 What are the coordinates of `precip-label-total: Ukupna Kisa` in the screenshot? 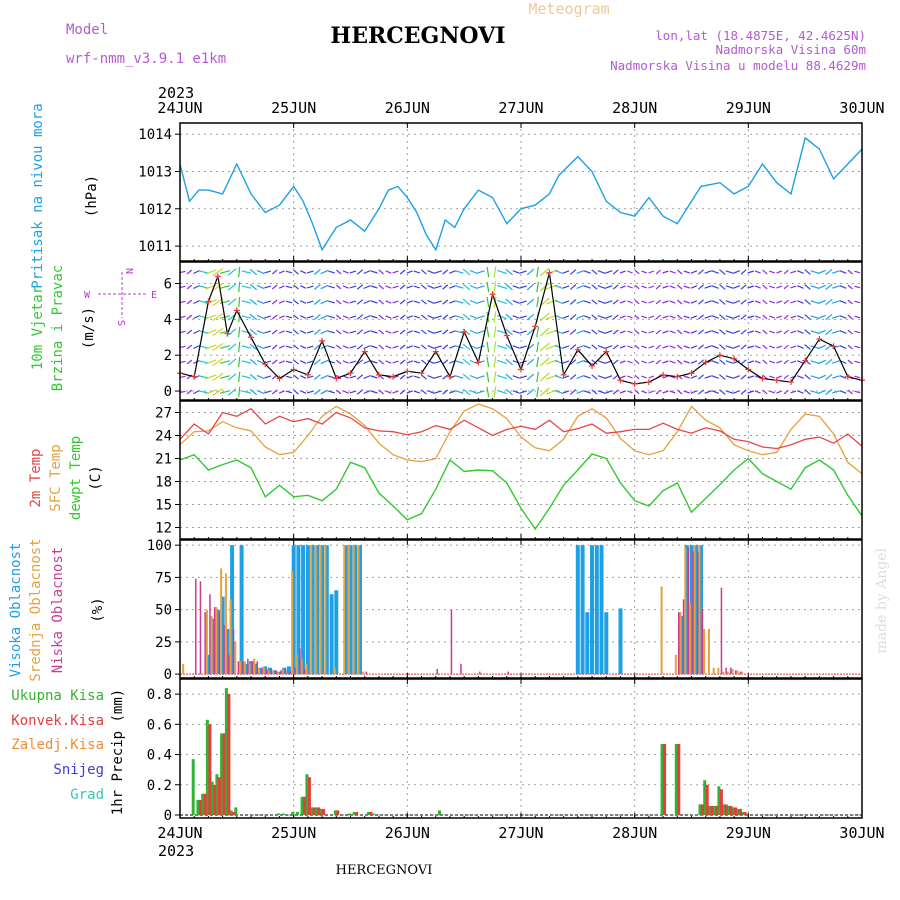 It's located at (57, 696).